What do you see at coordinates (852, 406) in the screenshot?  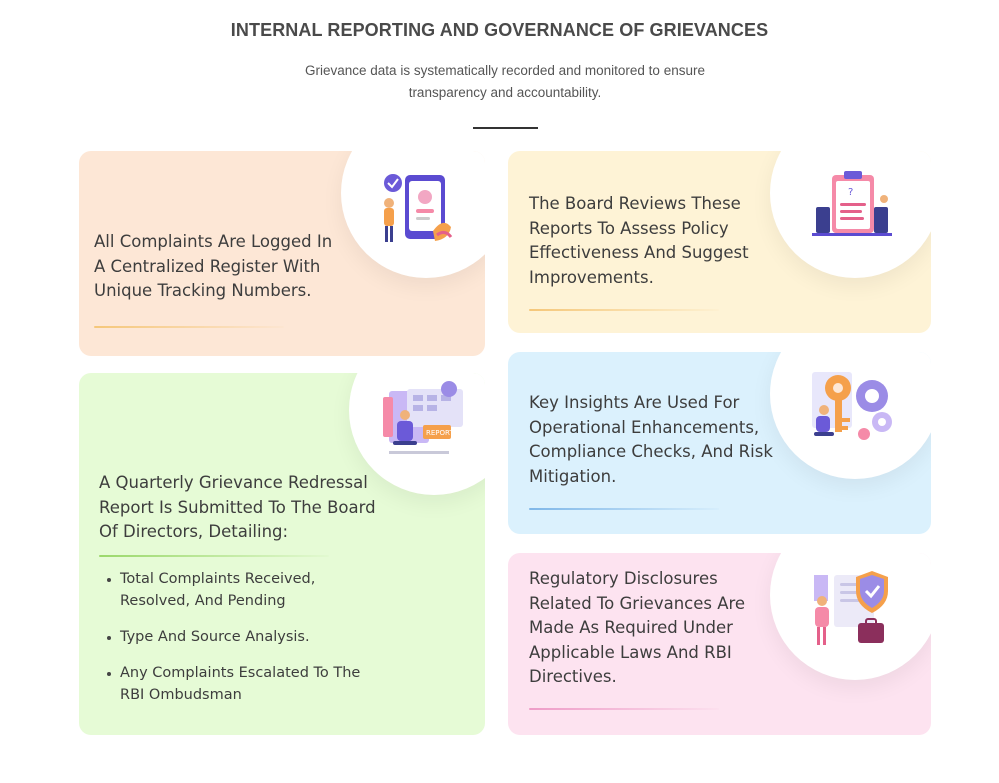 I see `key-gears-icon` at bounding box center [852, 406].